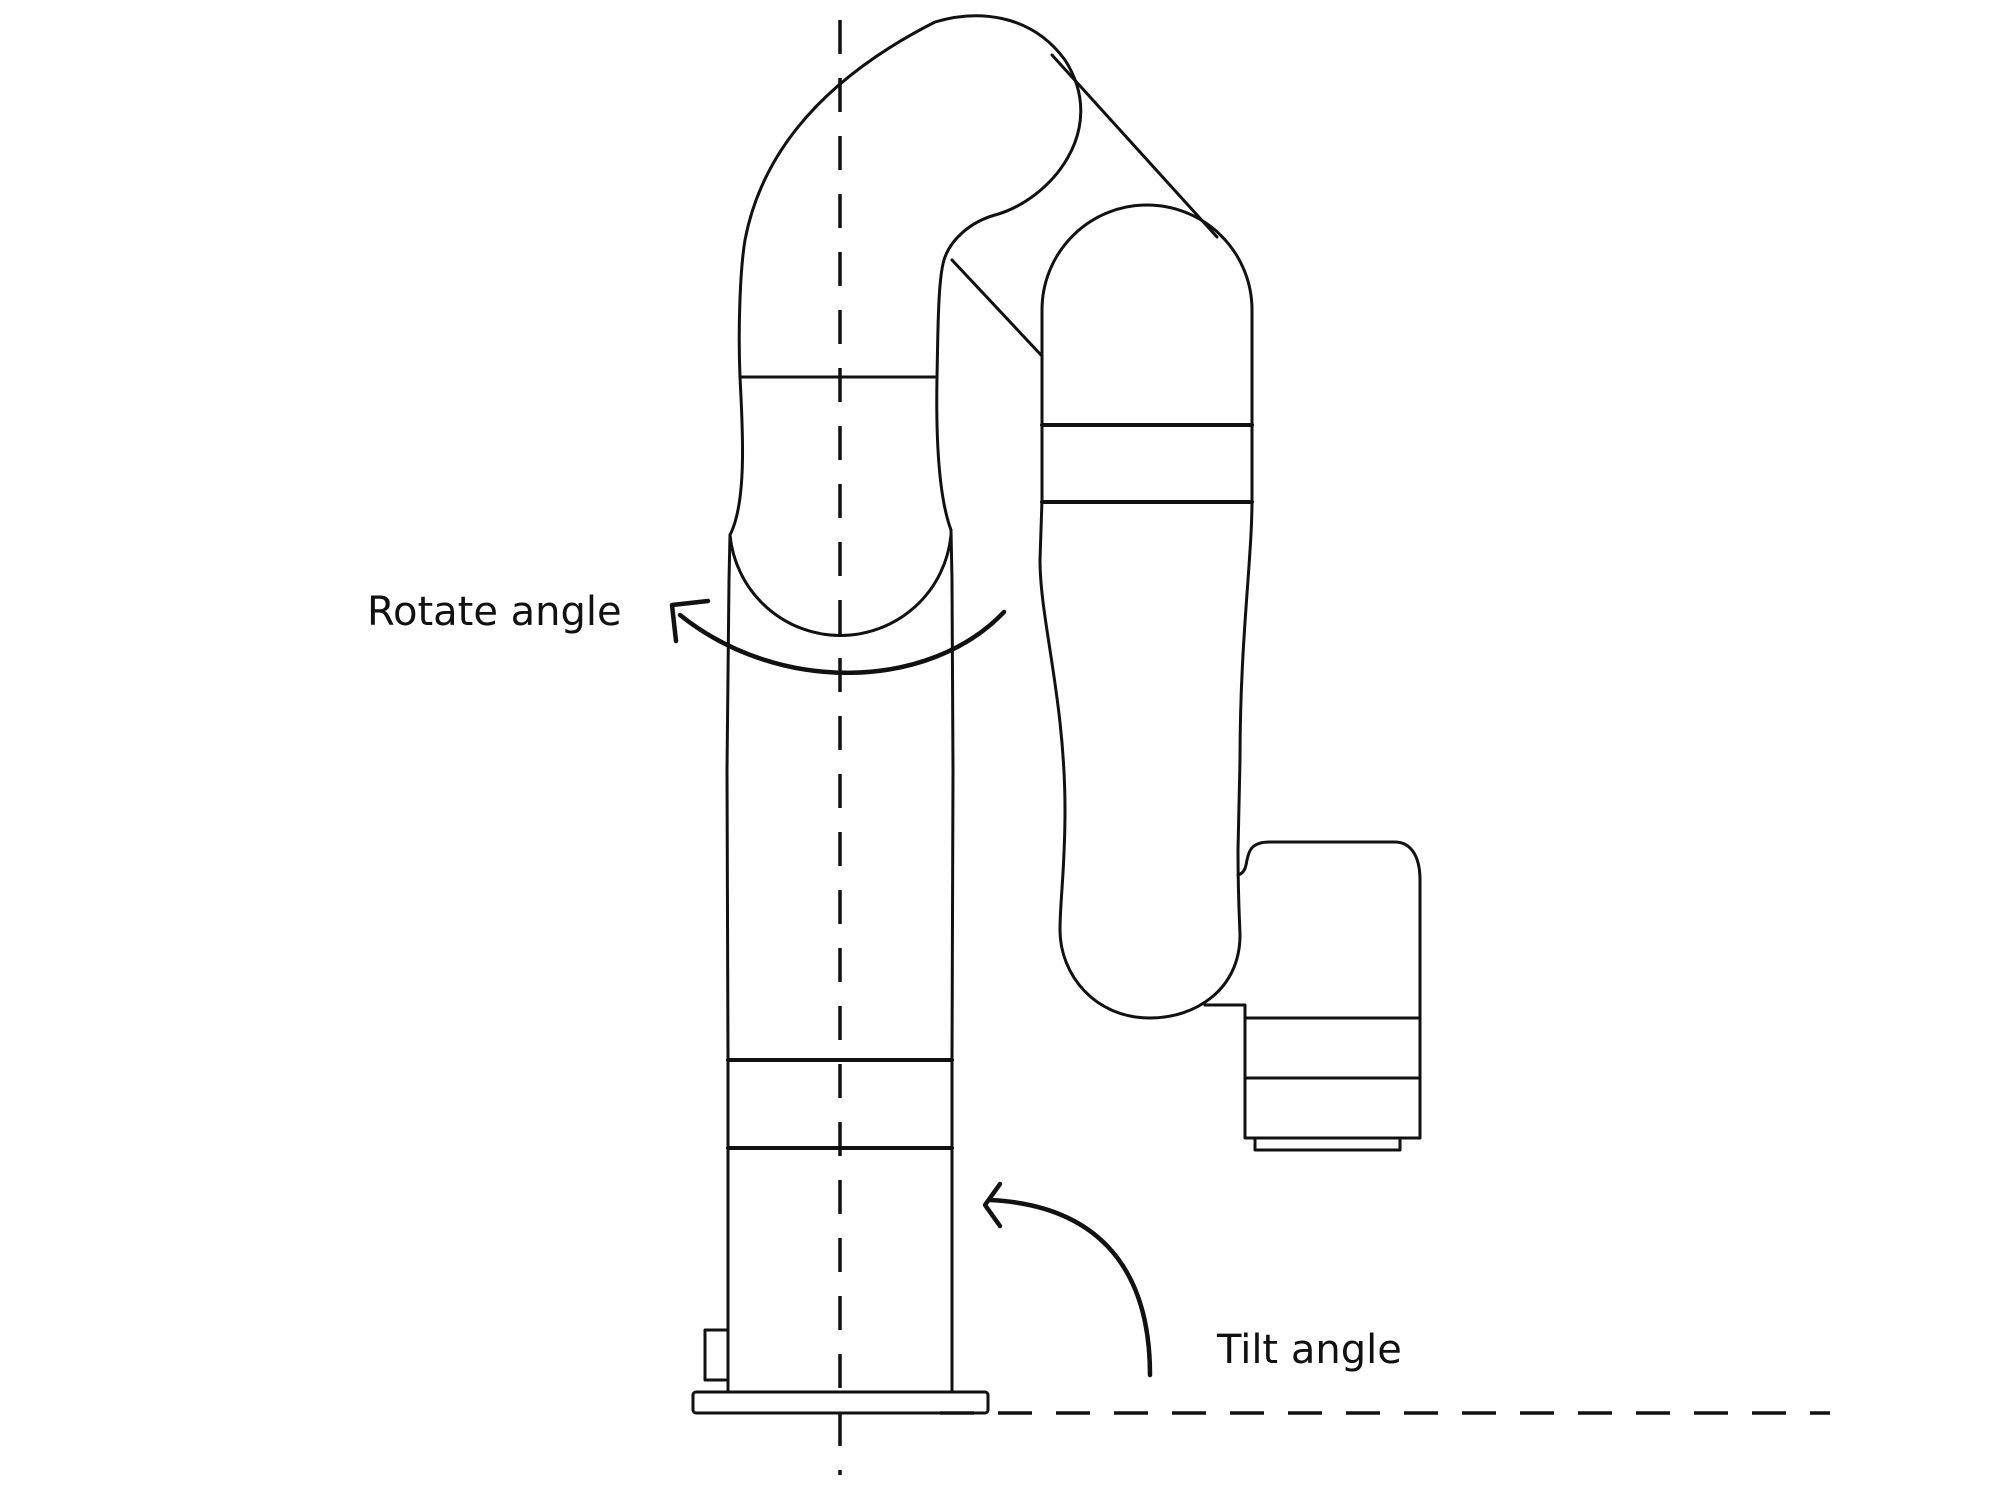 This screenshot has width=2004, height=1490. What do you see at coordinates (997, 308) in the screenshot?
I see `elbow-link-bottom` at bounding box center [997, 308].